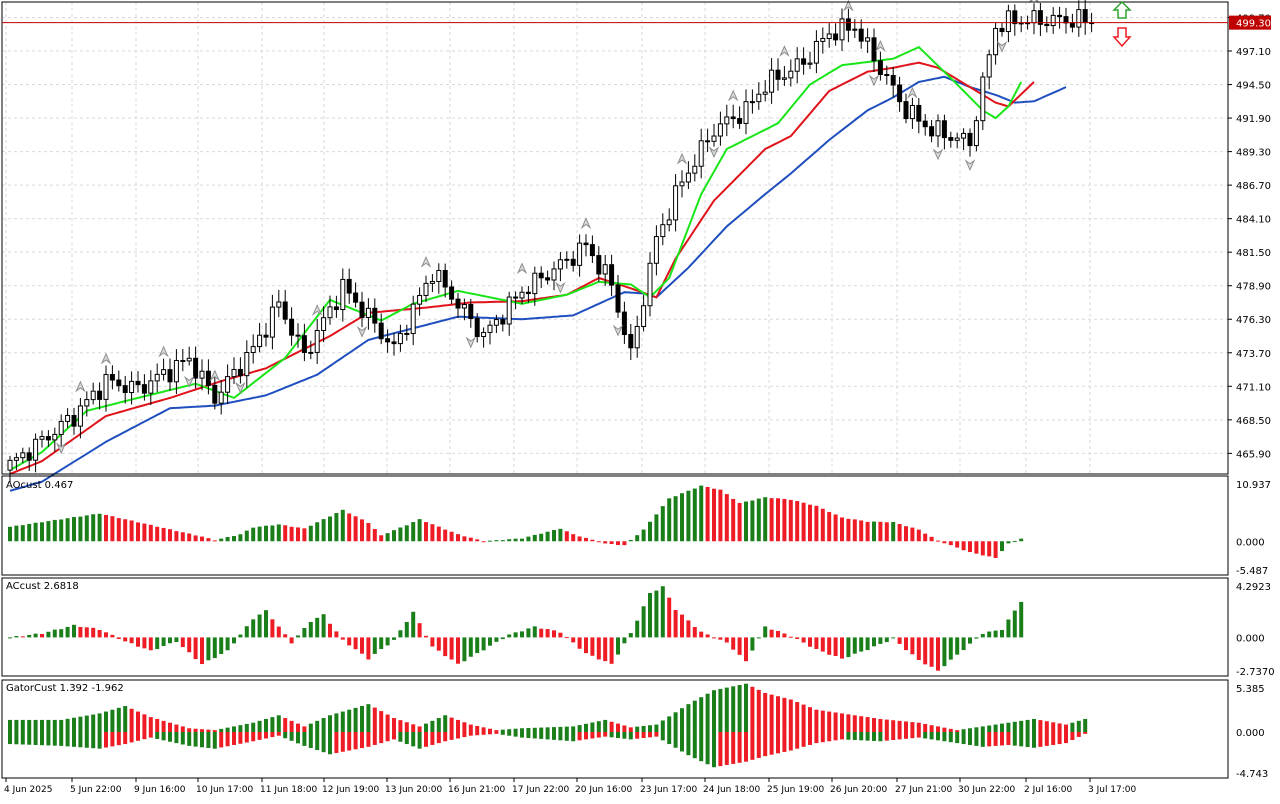  I want to click on fractal-up-arrow, so click(912, 92).